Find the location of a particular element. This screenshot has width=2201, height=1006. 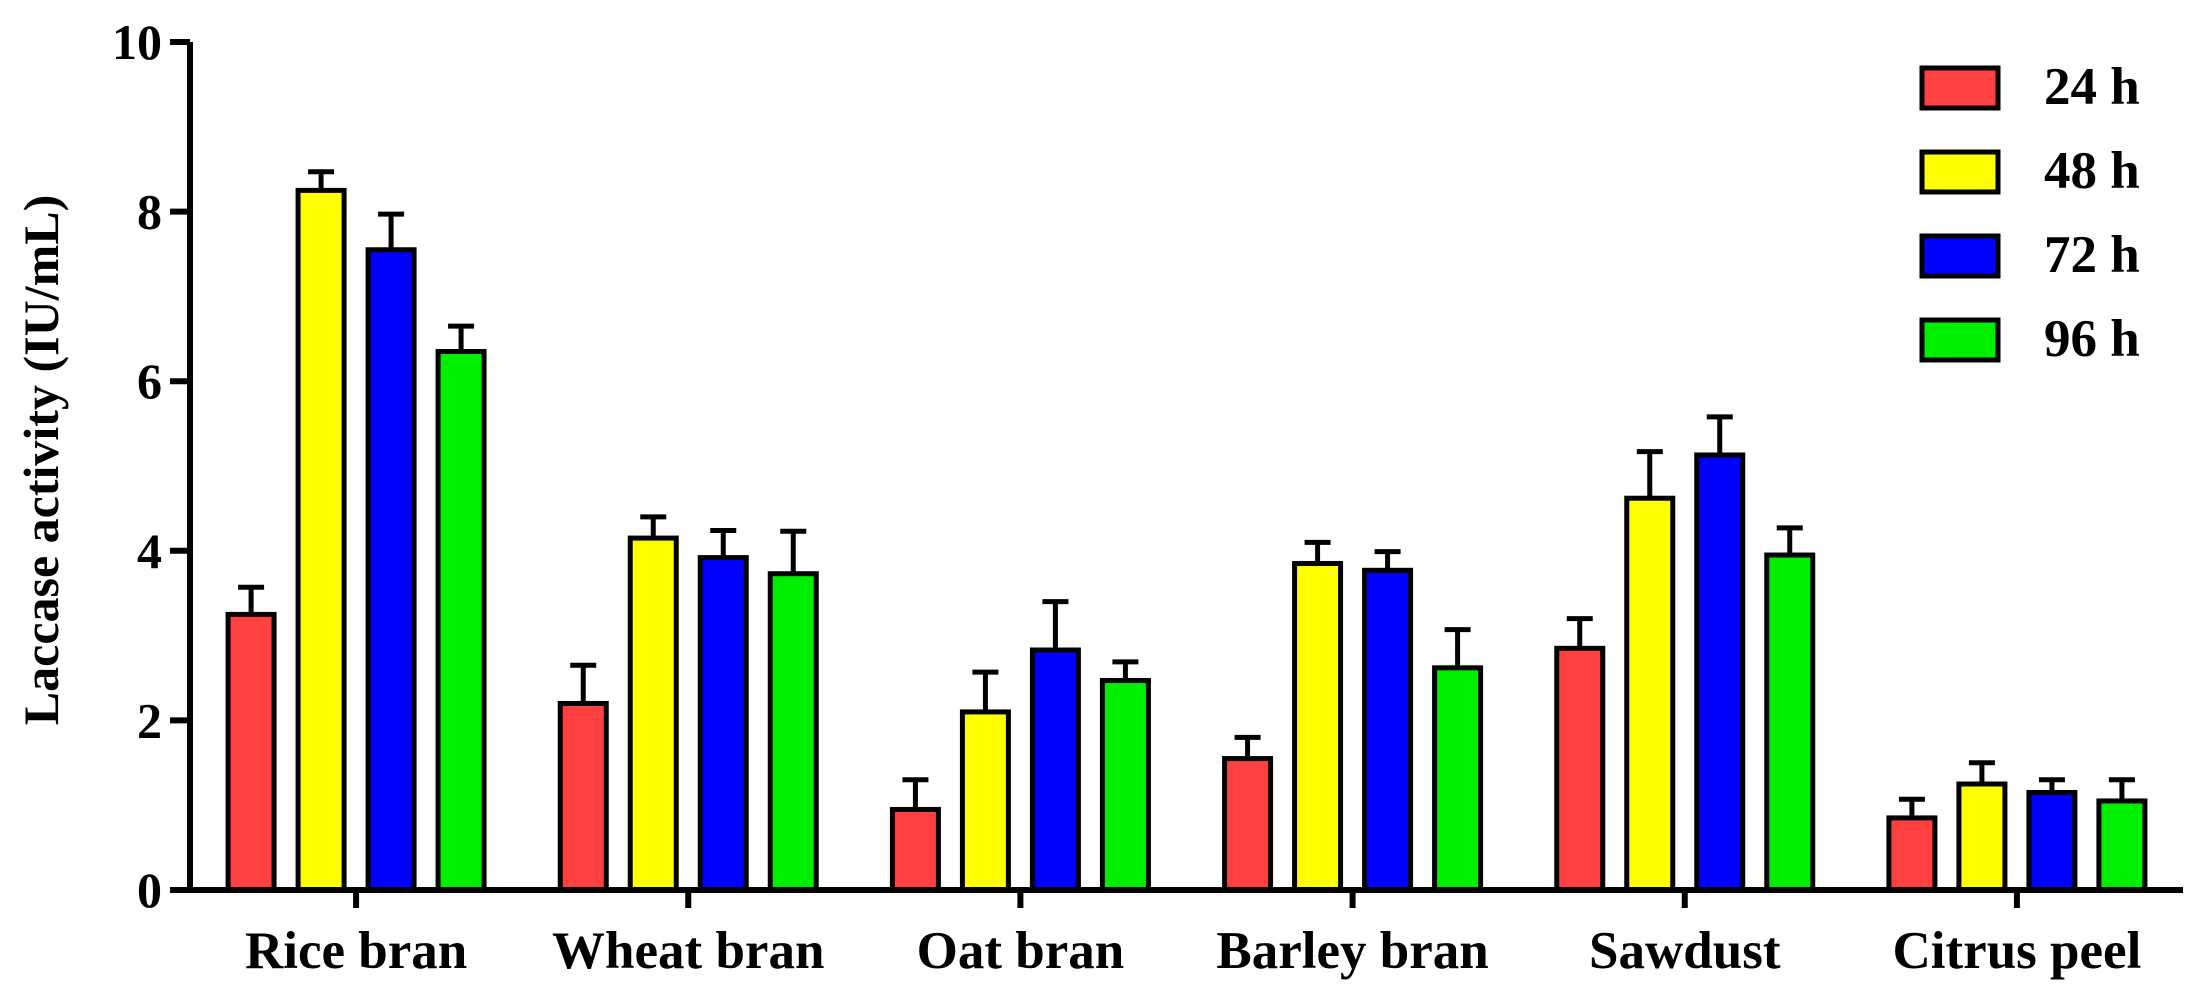

legend-label: 96 h is located at coordinates (2092, 339).